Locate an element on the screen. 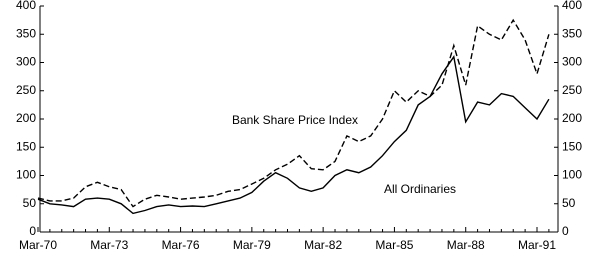 The image size is (600, 263). y2-tick-label: 250 is located at coordinates (572, 90).